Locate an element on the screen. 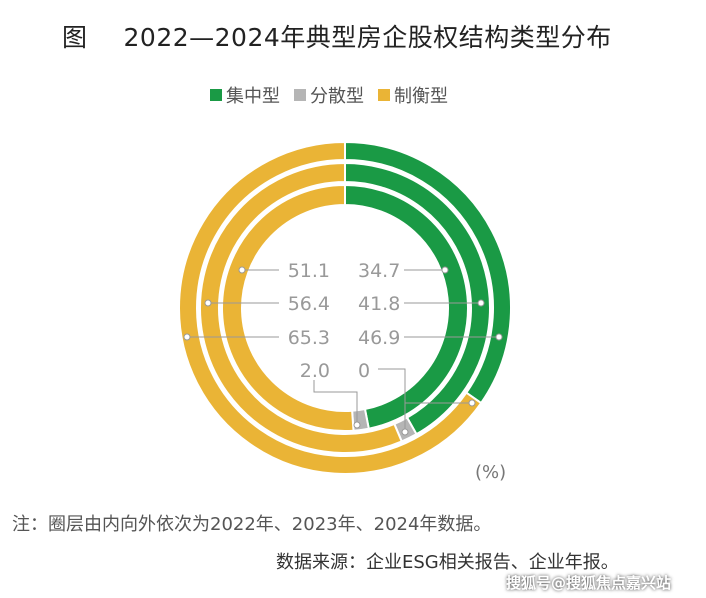  ring-segment-2023 is located at coordinates (301, 307).